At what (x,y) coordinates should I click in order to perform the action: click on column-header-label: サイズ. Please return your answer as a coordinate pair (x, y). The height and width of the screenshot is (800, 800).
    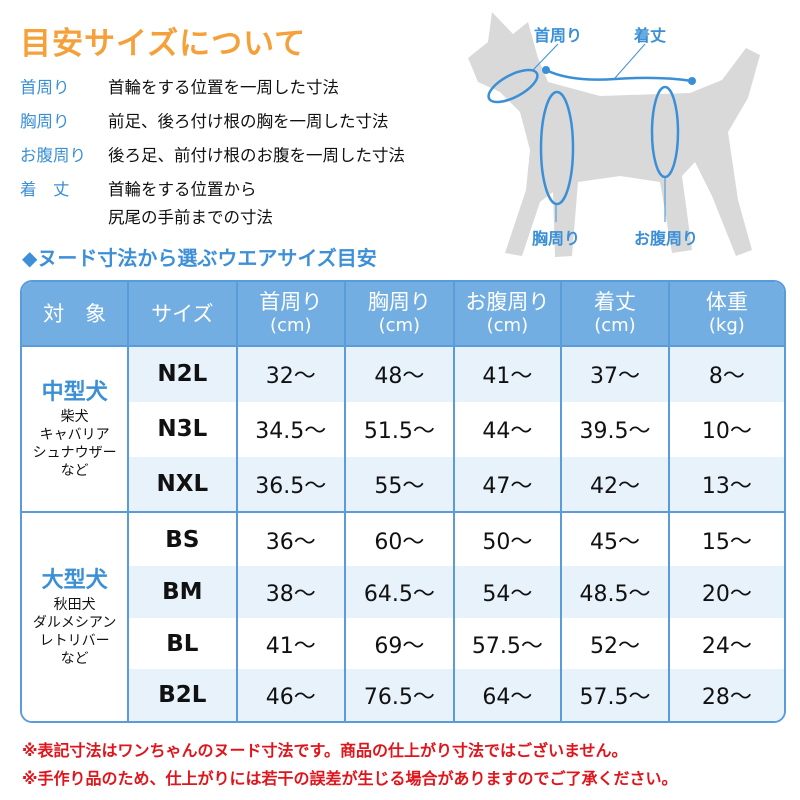
    Looking at the image, I should click on (182, 313).